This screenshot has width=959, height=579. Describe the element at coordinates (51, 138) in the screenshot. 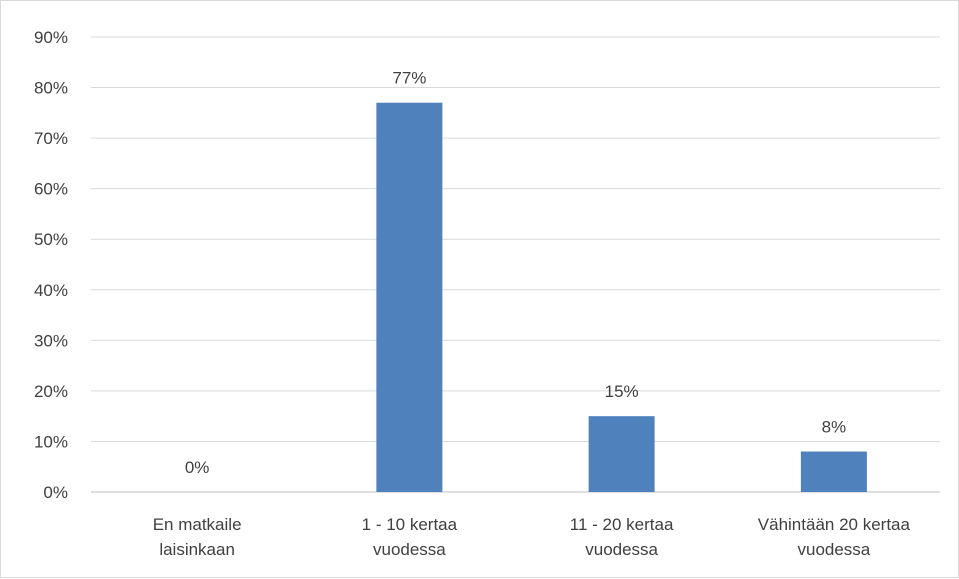

I see `y-tick-label: 70%` at that location.